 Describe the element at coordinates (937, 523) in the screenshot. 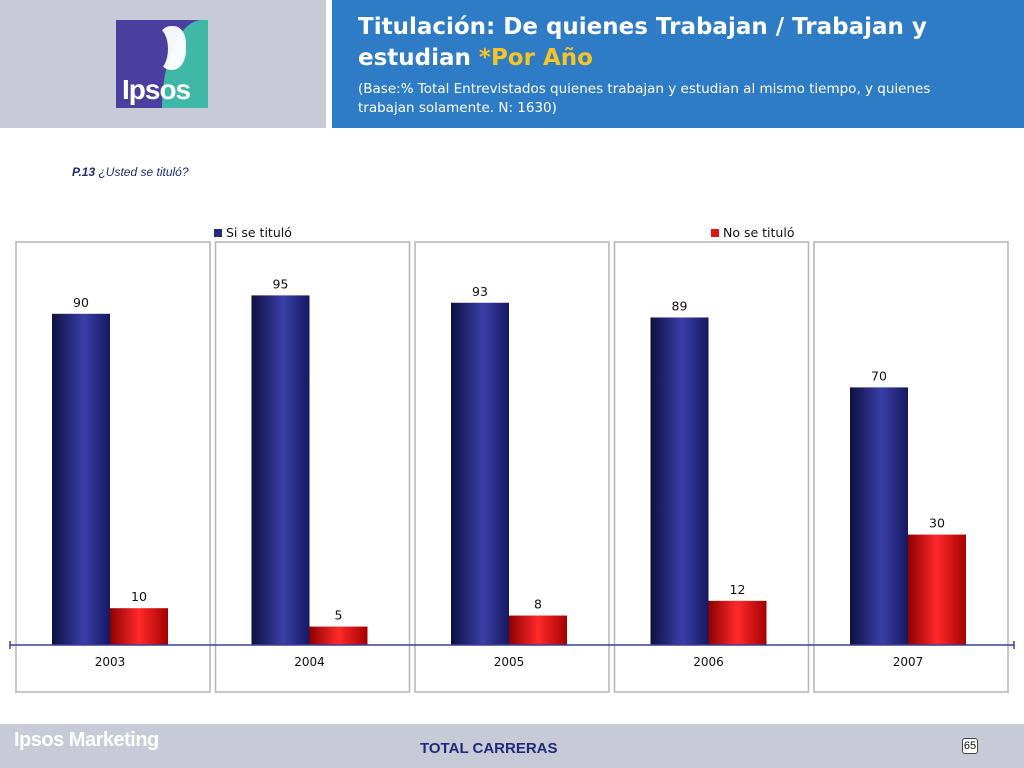

I see `data-label-no-2007: 30` at that location.